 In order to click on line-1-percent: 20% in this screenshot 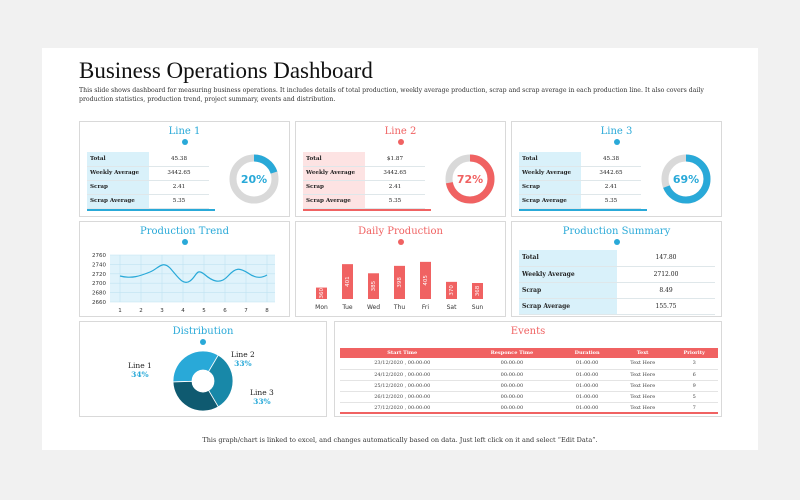, I will do `click(254, 179)`.